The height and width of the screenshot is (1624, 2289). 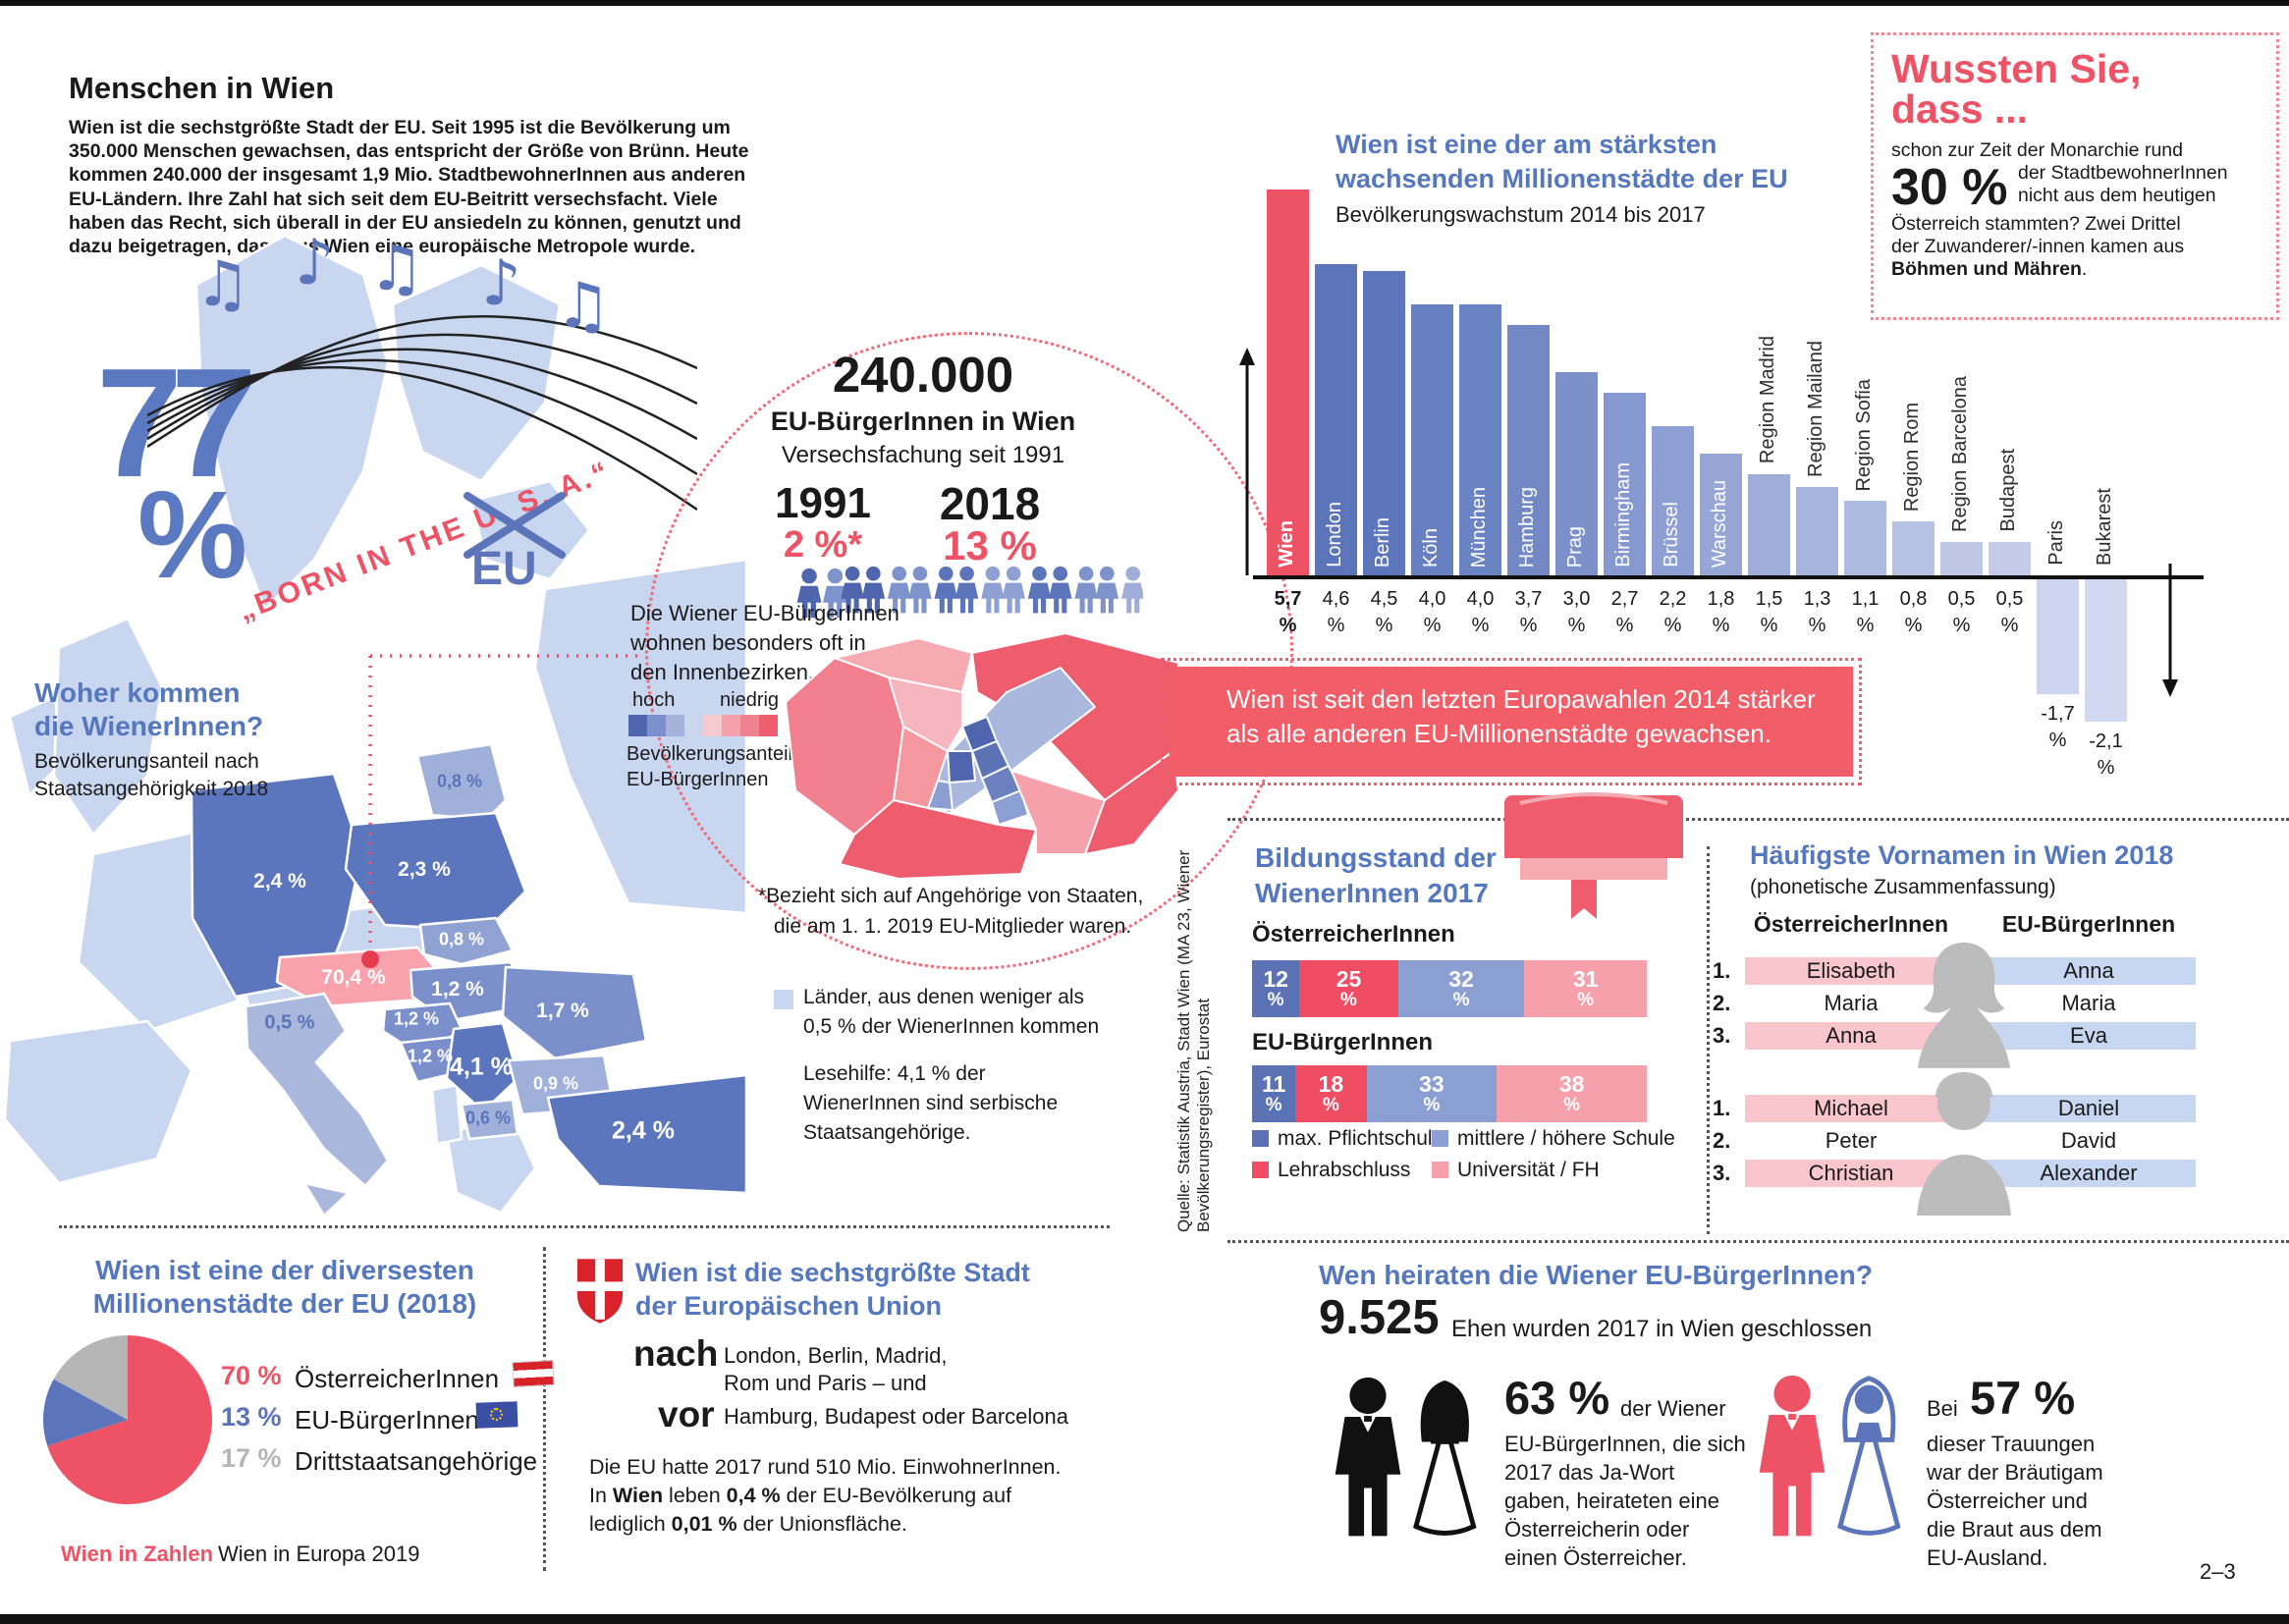 What do you see at coordinates (1962, 855) in the screenshot?
I see `names-title: Häufigste Vornamen in Wien 2018` at bounding box center [1962, 855].